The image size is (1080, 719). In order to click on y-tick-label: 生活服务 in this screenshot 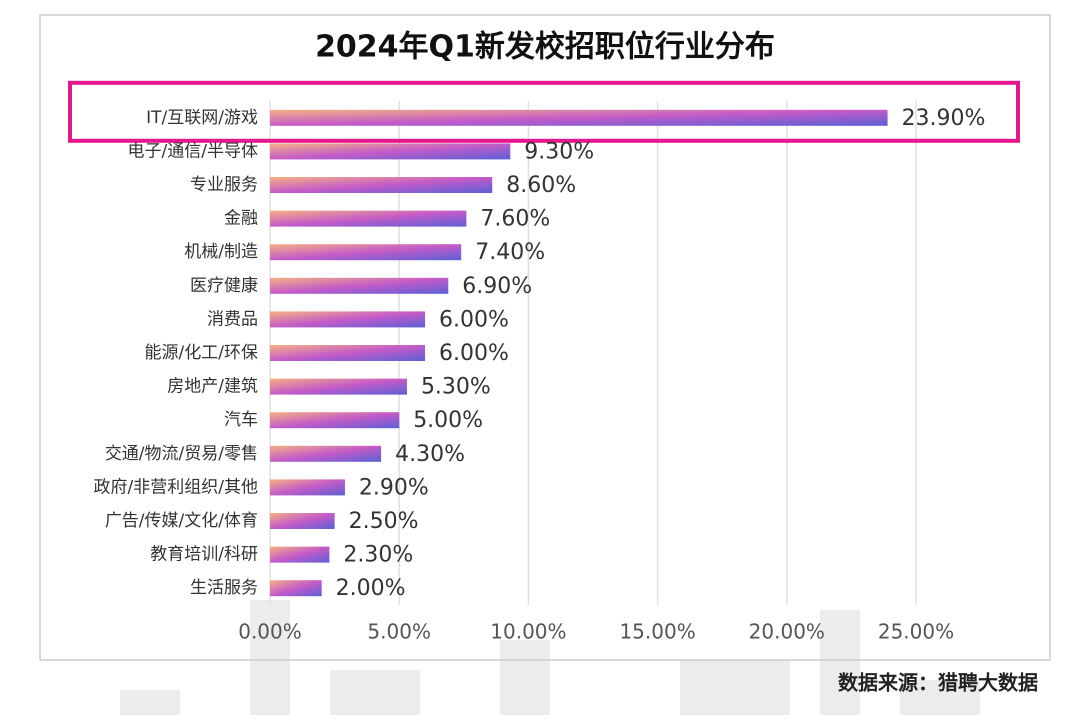, I will do `click(224, 588)`.